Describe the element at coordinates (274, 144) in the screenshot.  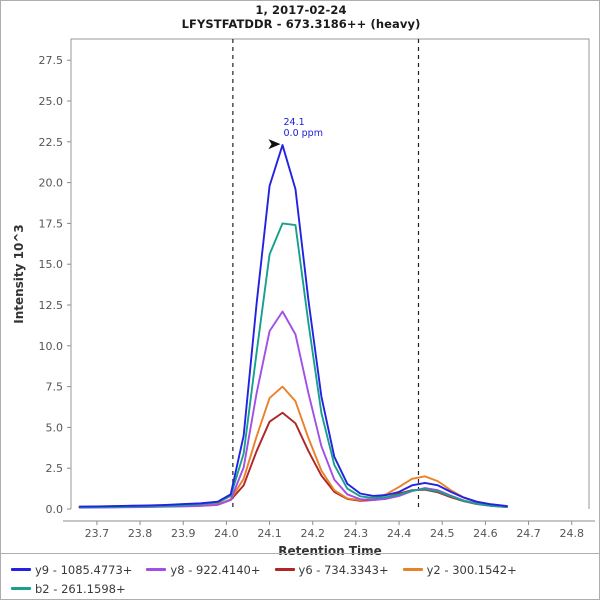
I see `peak-apex-arrow-icon` at that location.